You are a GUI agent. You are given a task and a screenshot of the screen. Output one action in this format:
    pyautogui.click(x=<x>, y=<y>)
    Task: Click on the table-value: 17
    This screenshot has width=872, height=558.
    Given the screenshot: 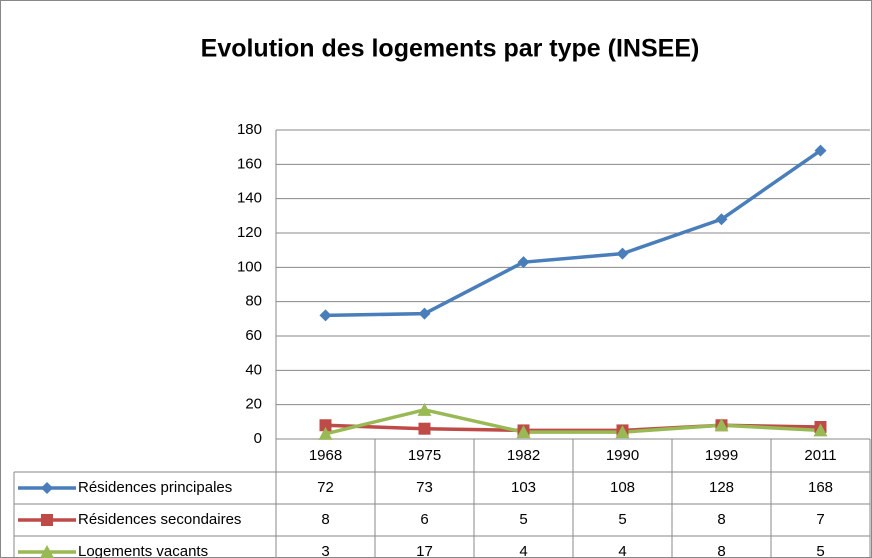 What is the action you would take?
    pyautogui.click(x=424, y=550)
    